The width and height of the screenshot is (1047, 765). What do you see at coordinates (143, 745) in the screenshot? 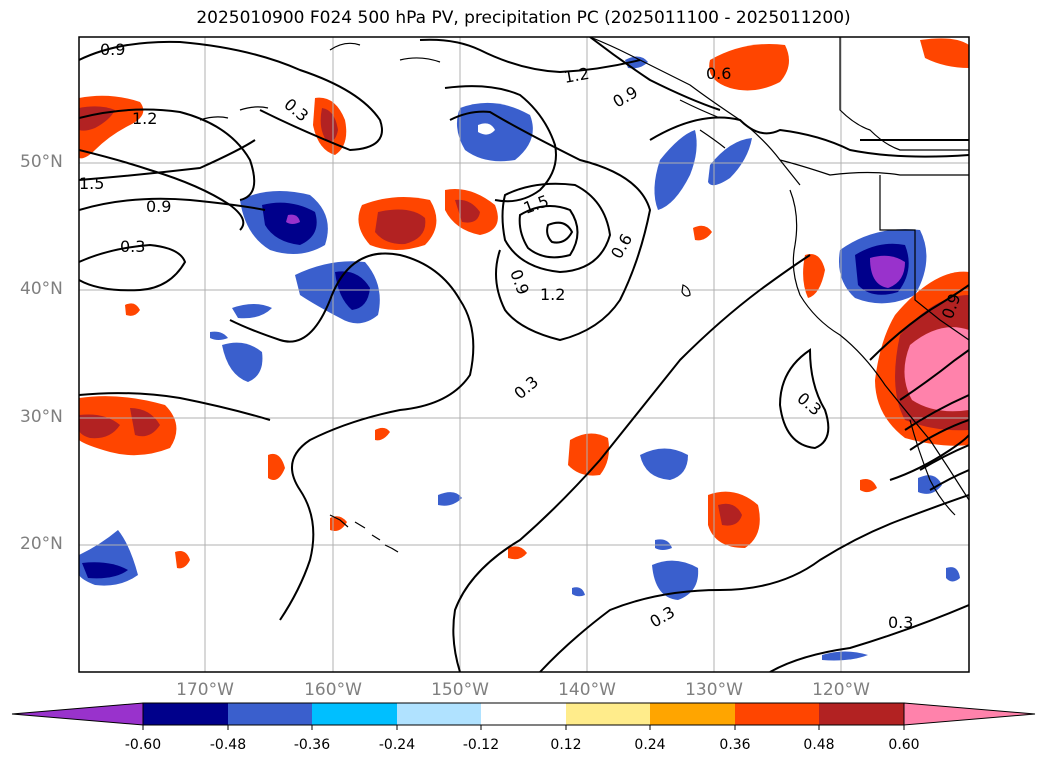
I see `colorbar-tick-label: -0.60` at bounding box center [143, 745].